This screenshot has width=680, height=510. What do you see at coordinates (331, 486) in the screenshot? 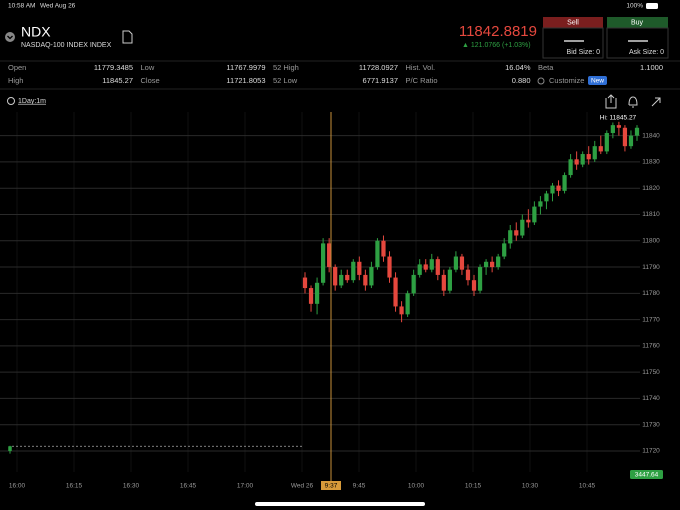
I see `crosshair-label: 9:37` at bounding box center [331, 486].